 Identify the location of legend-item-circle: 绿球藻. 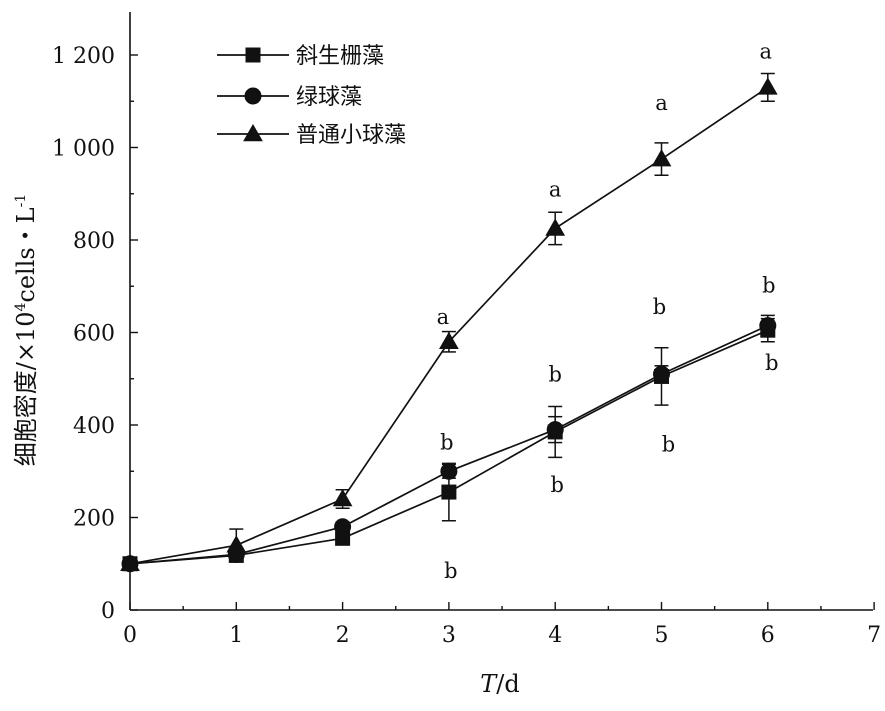
(289, 97).